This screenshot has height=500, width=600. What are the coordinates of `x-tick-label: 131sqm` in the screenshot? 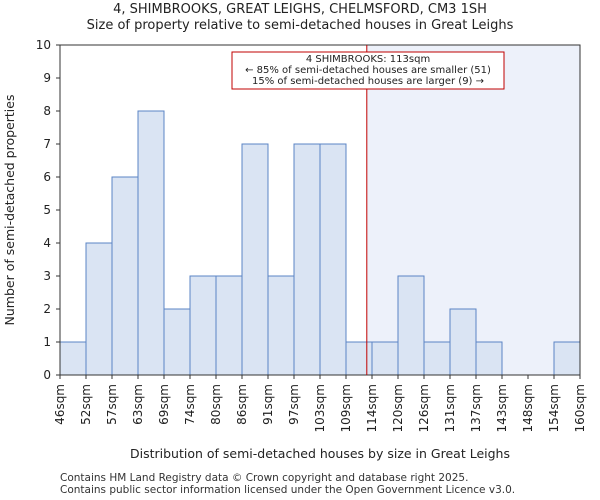 It's located at (450, 408).